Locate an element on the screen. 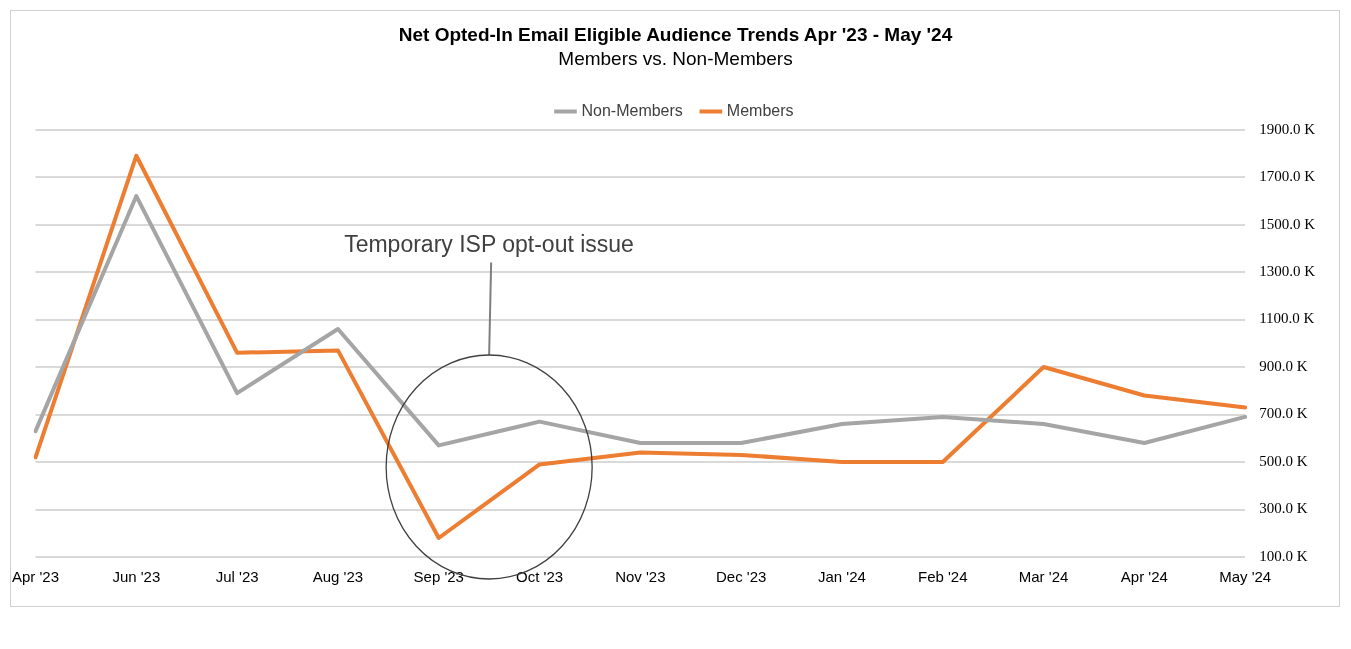  y-tick-label: 300.0 K is located at coordinates (1283, 508).